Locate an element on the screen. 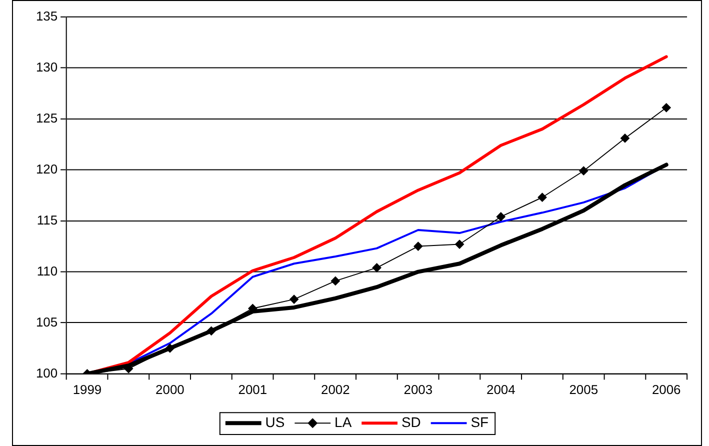 This screenshot has height=446, width=709. x-tick-label: 2001 is located at coordinates (253, 390).